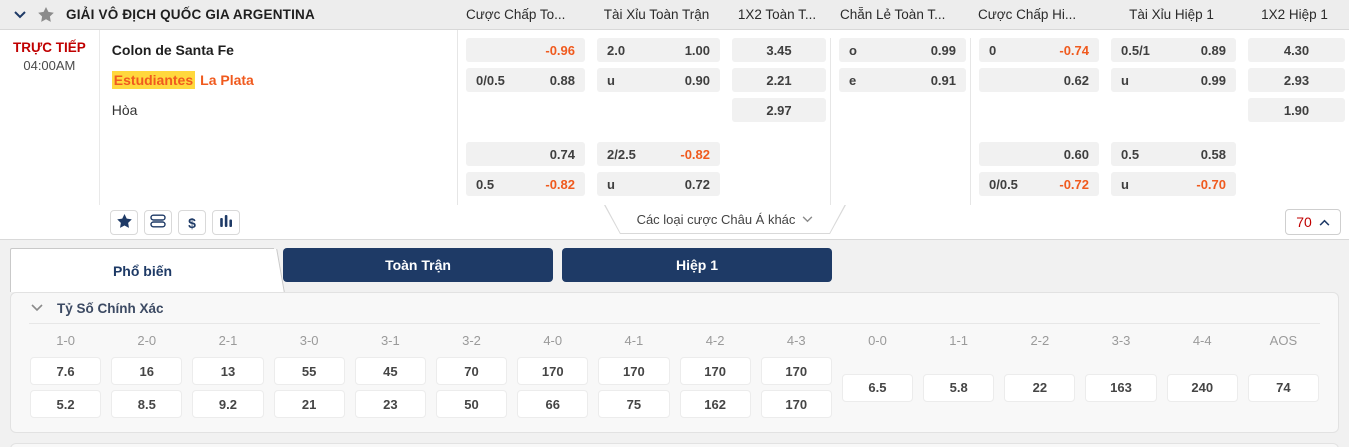 The image size is (1349, 447). Describe the element at coordinates (1173, 154) in the screenshot. I see `odds-cell-h1-overunder: 0.5 0.58` at that location.